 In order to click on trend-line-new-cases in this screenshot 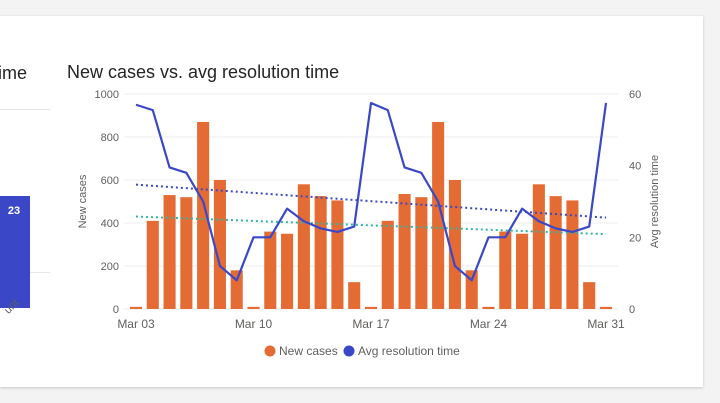, I will do `click(371, 225)`.